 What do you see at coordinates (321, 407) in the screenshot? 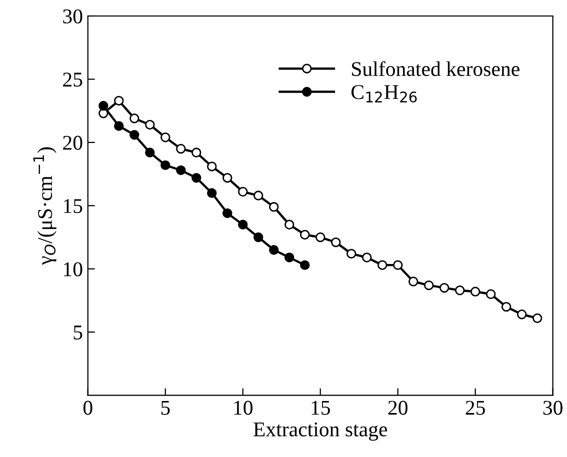
I see `x-tick-label: 15` at bounding box center [321, 407].